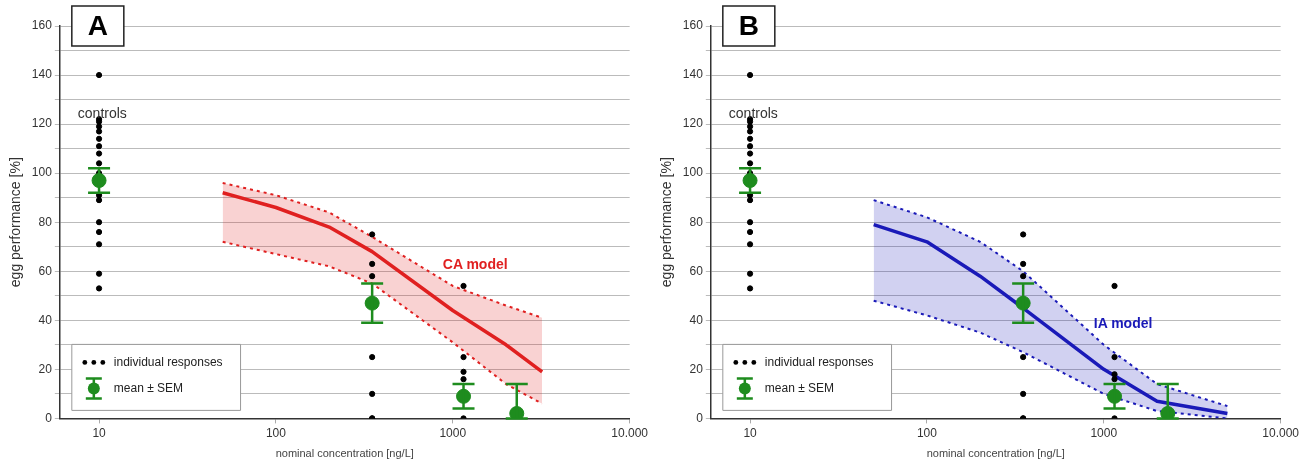 This screenshot has width=1303, height=465. What do you see at coordinates (1123, 322) in the screenshot?
I see `series-label: IA model` at bounding box center [1123, 322].